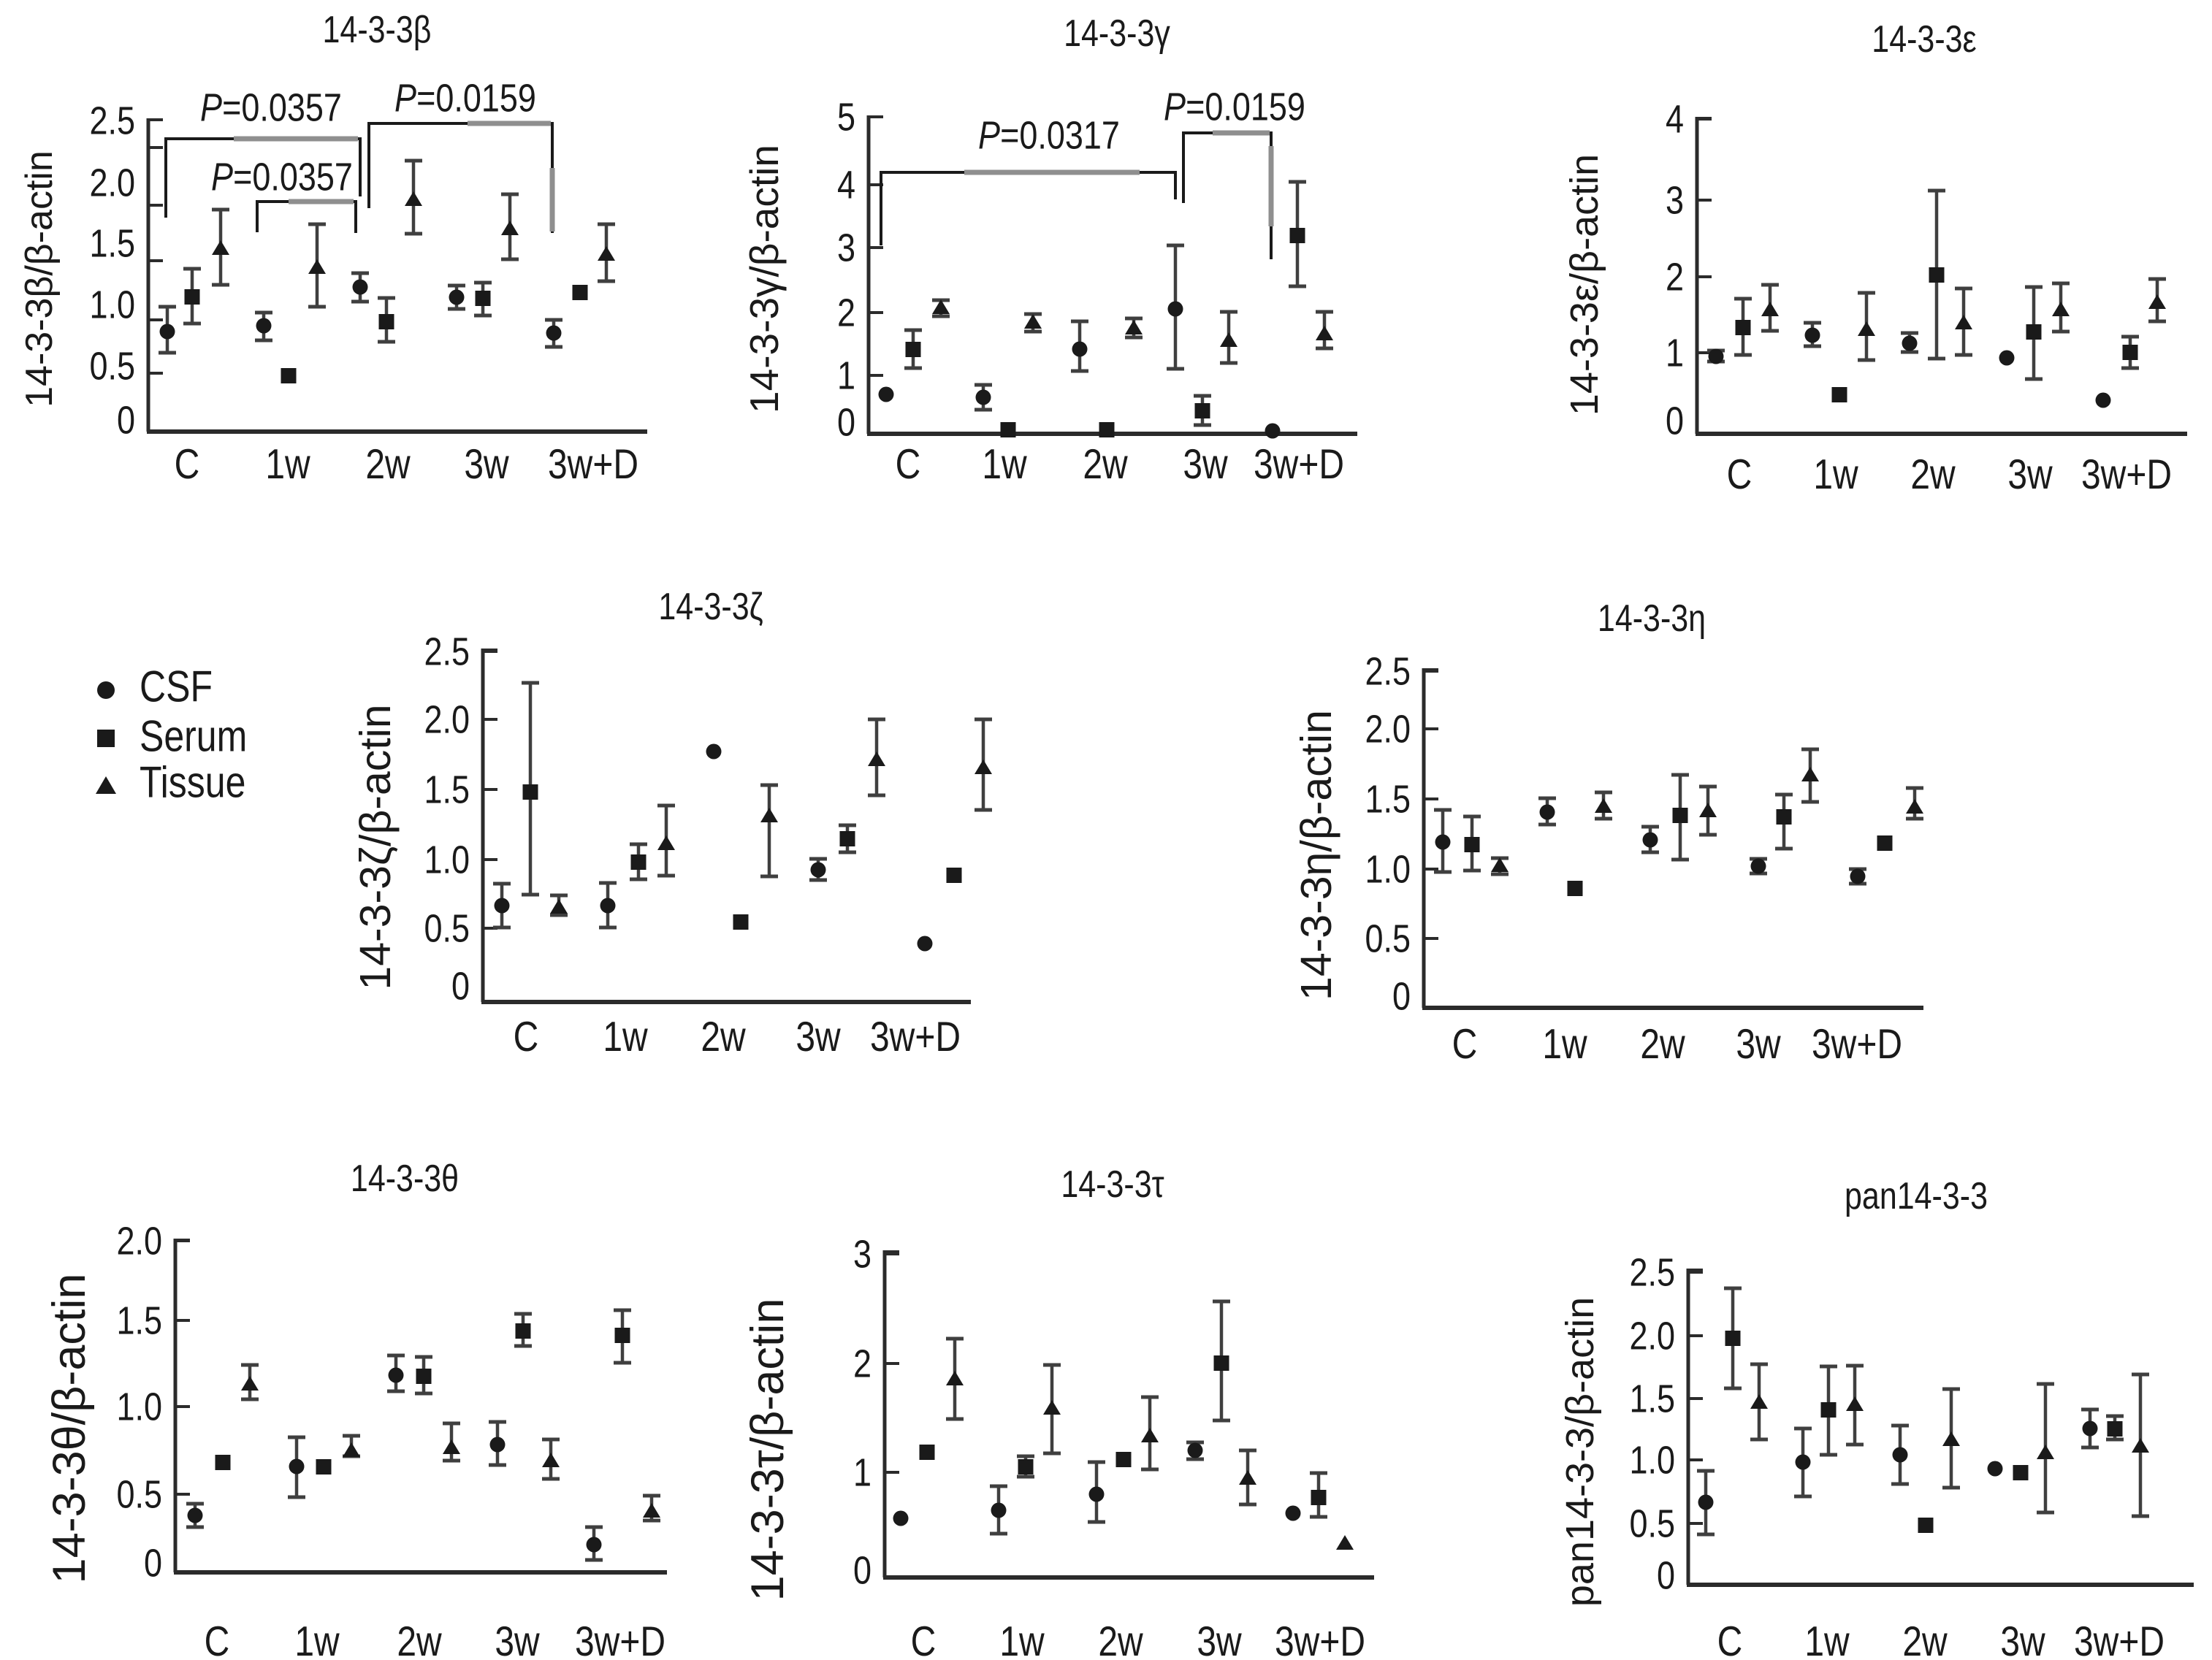  Describe the element at coordinates (1580, 1452) in the screenshot. I see `svg-text: pan14-3-3/β-actin` at that location.